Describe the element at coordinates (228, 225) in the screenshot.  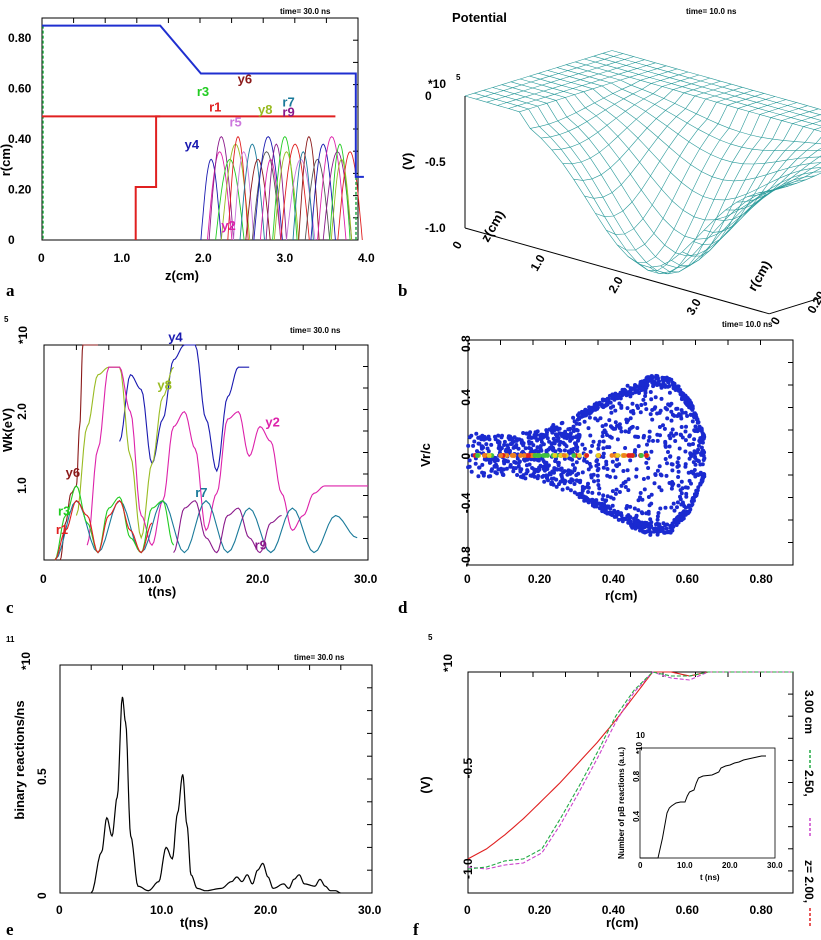
I see `trajectory-label: y2` at that location.